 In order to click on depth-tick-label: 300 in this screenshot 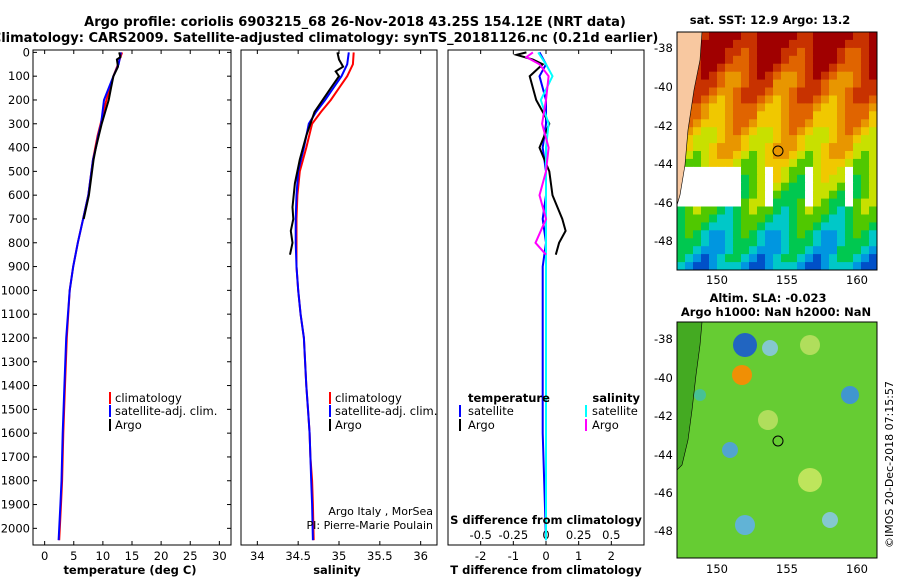, I will do `click(19, 124)`.